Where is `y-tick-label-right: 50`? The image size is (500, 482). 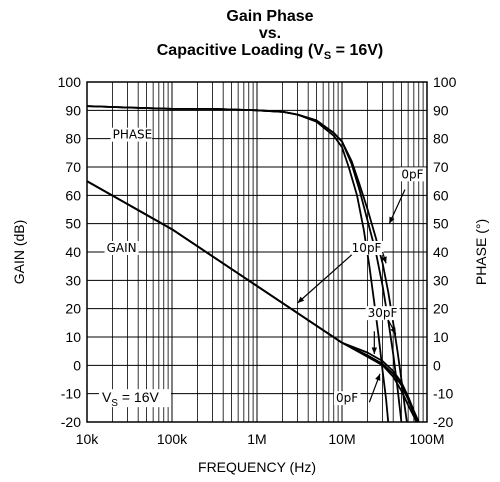
y-tick-label-right: 50 is located at coordinates (441, 224).